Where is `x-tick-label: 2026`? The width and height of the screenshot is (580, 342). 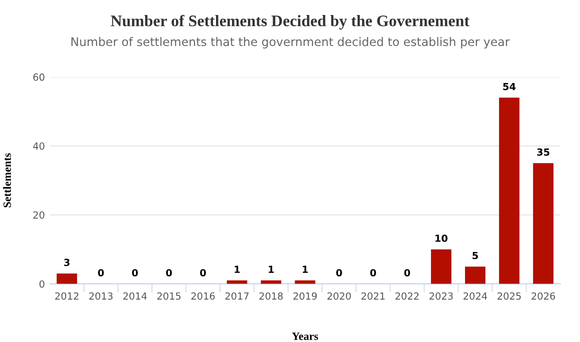
x-tick-label: 2026 is located at coordinates (544, 296).